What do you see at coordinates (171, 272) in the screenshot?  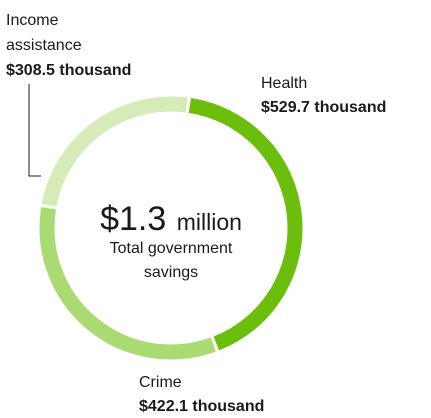 I see `center-caption-line2: savings` at bounding box center [171, 272].